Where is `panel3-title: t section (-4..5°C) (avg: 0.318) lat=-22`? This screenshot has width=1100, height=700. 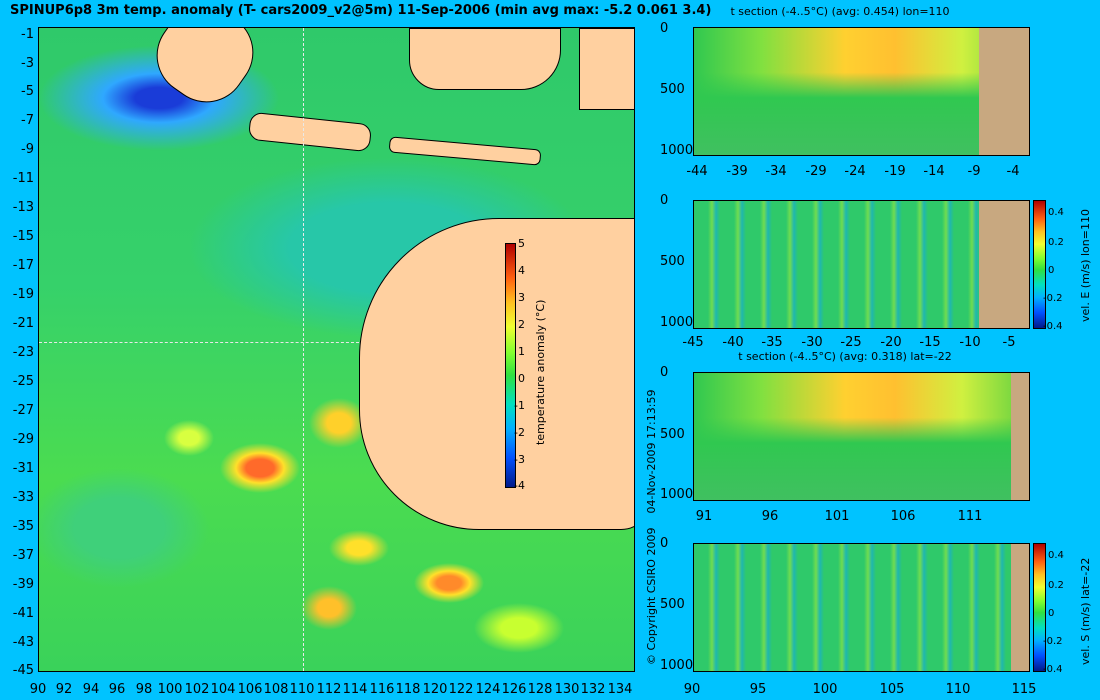 panel3-title: t section (-4..5°C) (avg: 0.318) lat=-22 is located at coordinates (845, 356).